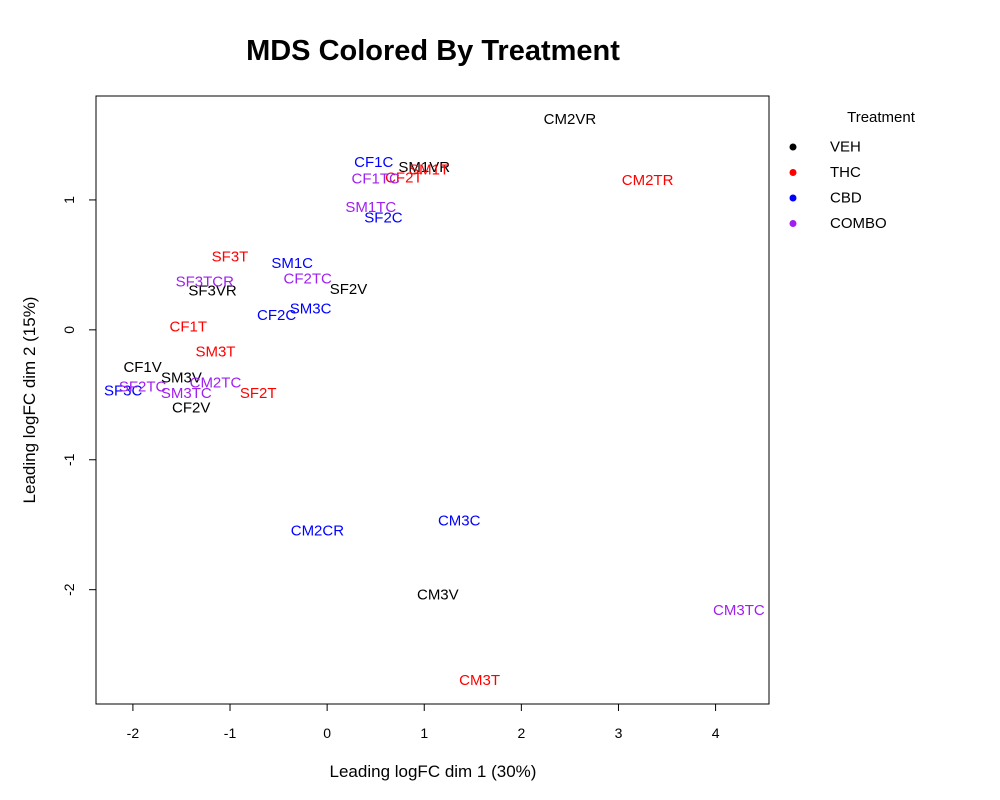  I want to click on sample-label: CM3V, so click(438, 594).